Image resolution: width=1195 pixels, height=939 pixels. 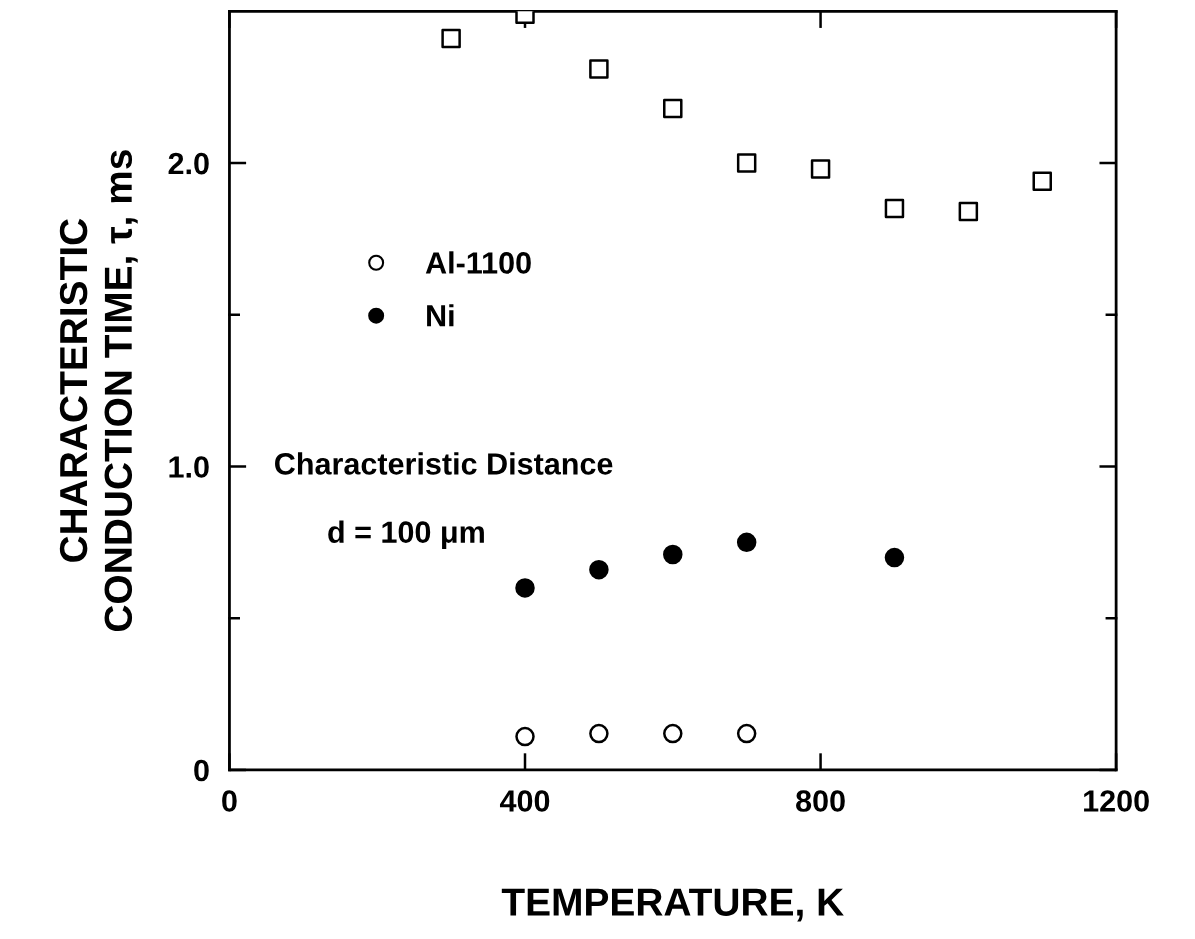 I want to click on annotation: Characteristic Distance, so click(x=444, y=463).